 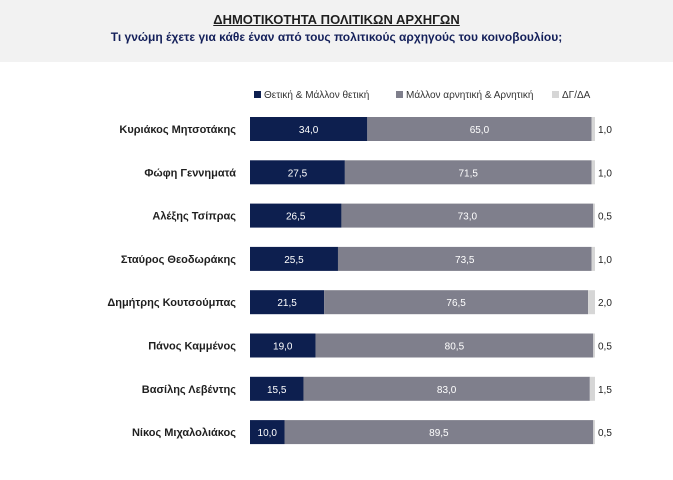 What do you see at coordinates (605, 303) in the screenshot?
I see `data-label-s3: 2,0` at bounding box center [605, 303].